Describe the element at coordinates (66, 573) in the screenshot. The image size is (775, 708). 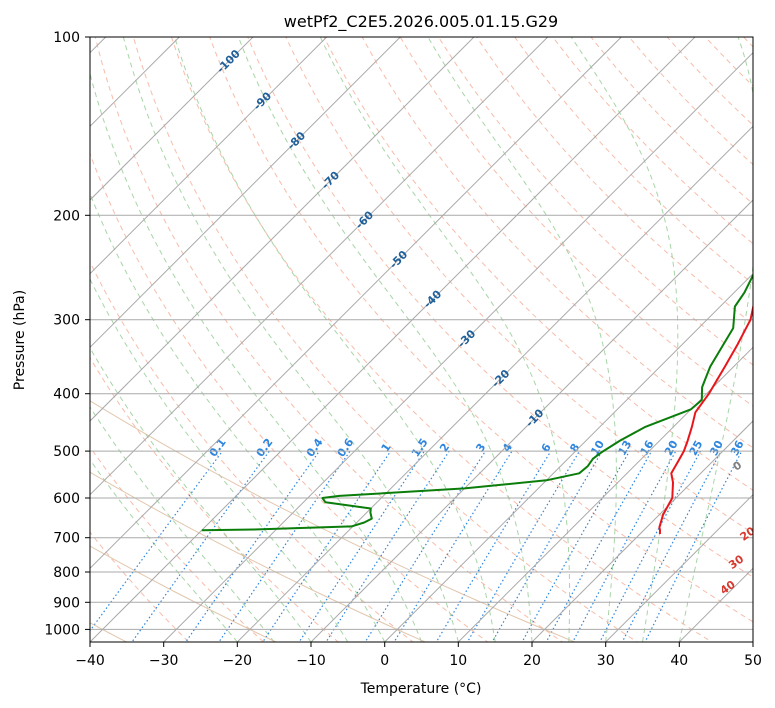
I see `y-tick-label: 800` at that location.